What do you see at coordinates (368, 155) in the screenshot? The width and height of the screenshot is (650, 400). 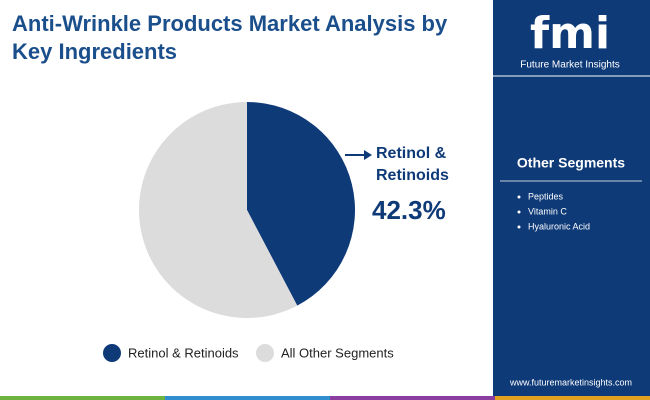 I see `callout-arrowhead` at bounding box center [368, 155].